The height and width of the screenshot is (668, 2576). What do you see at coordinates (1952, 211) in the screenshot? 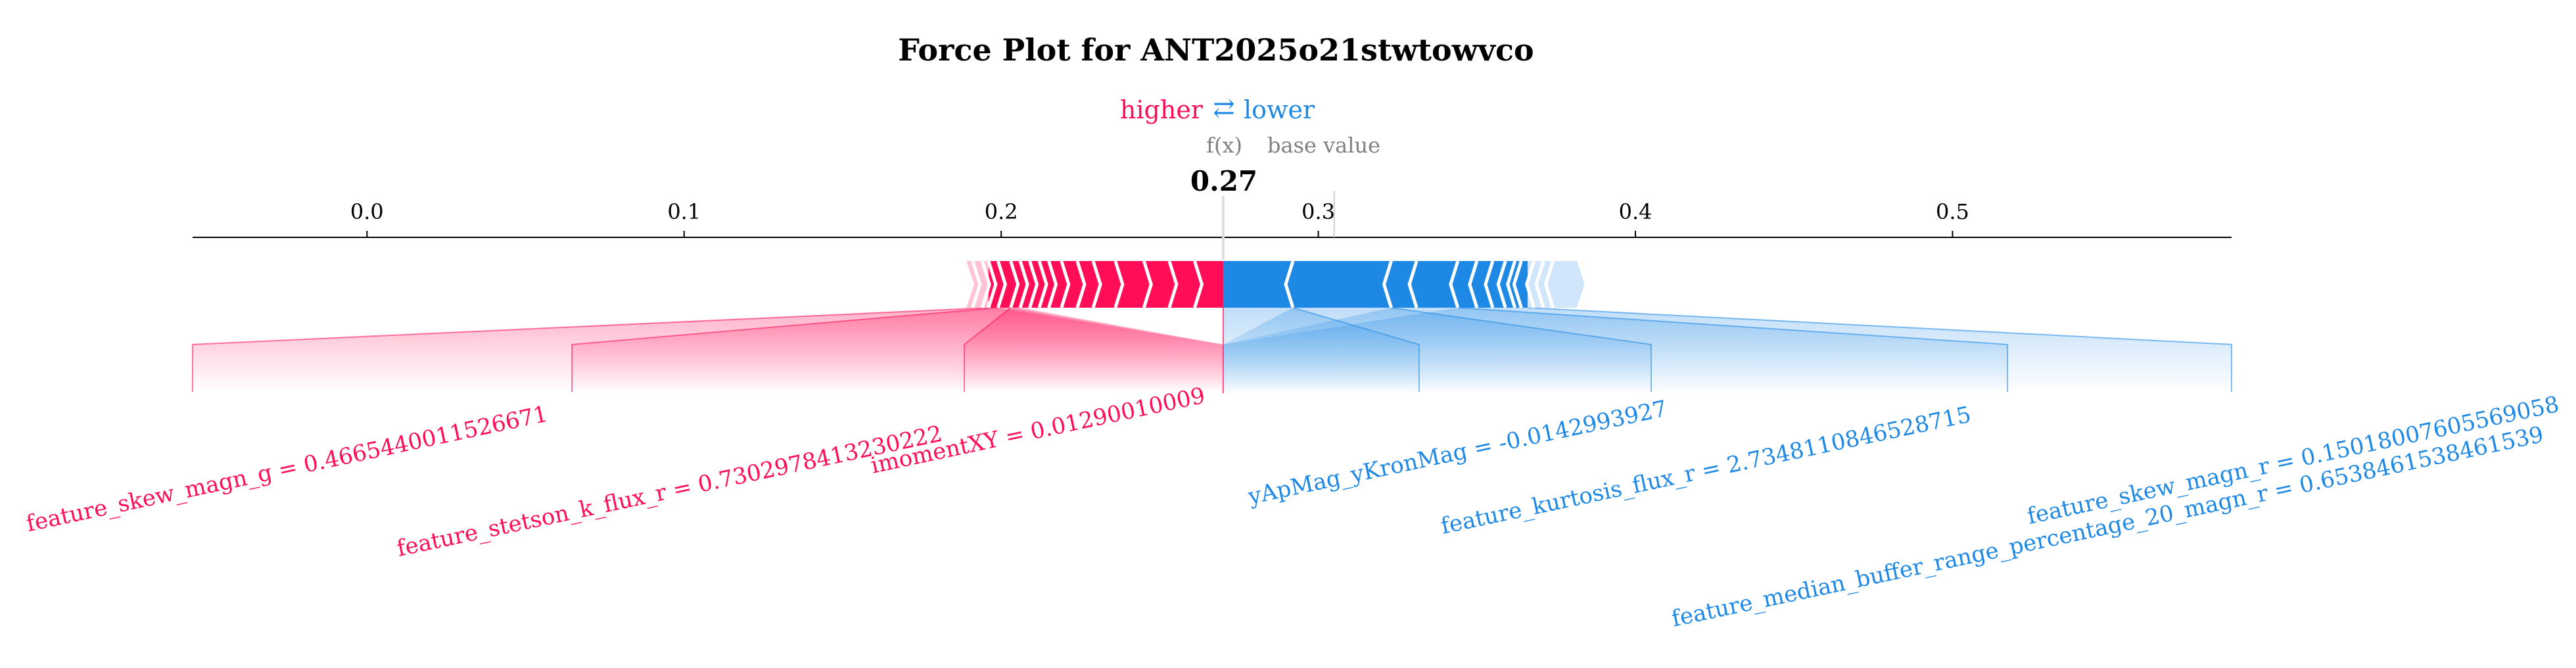
I see `tick-label: 0.5` at bounding box center [1952, 211].